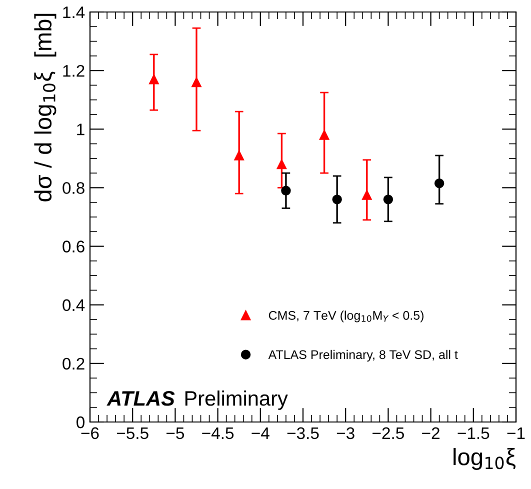 The width and height of the screenshot is (531, 489). I want to click on y-tick-label: 0.6, so click(73, 246).